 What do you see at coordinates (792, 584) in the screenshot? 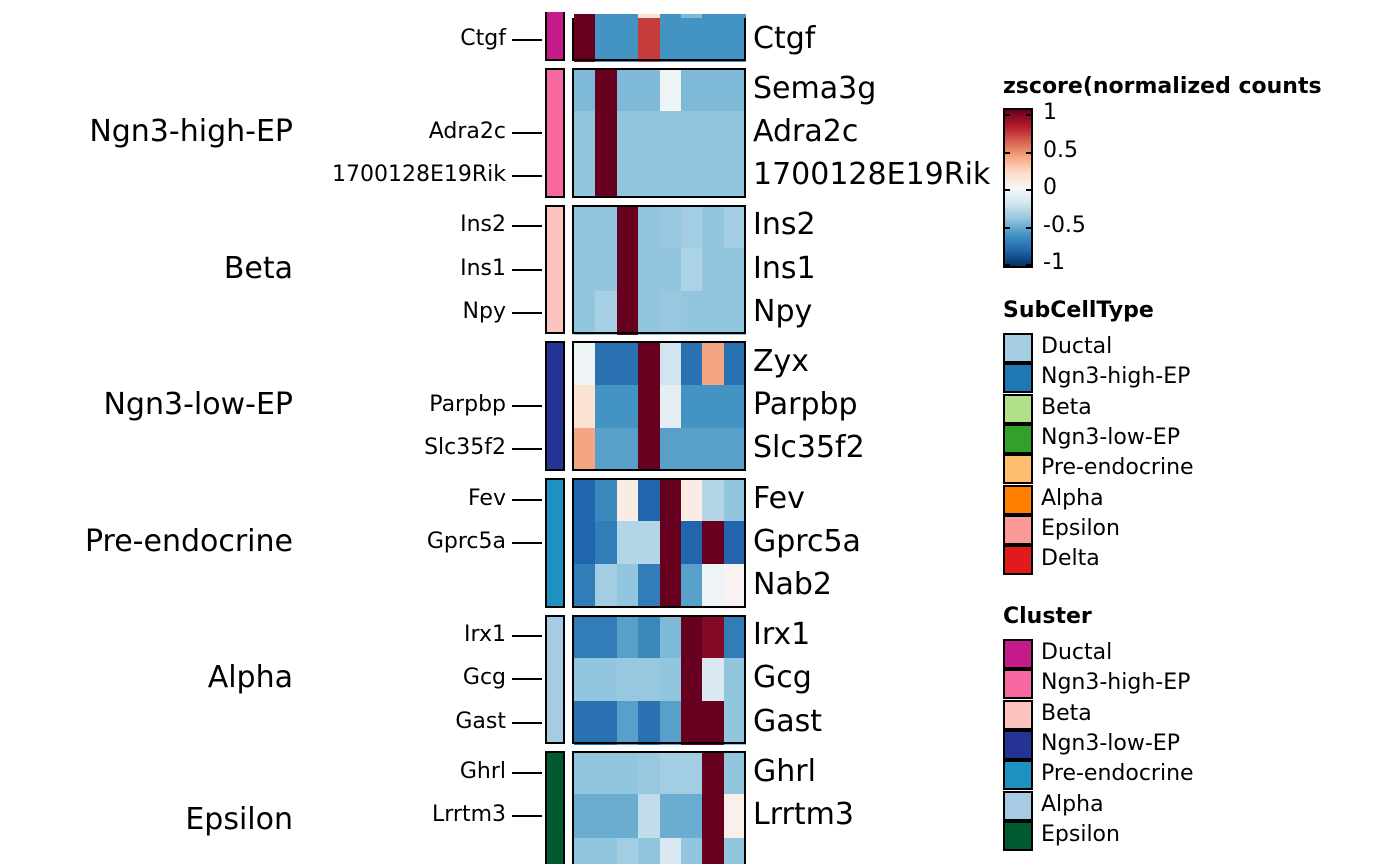
I see `row-label-right: Nab2` at bounding box center [792, 584].